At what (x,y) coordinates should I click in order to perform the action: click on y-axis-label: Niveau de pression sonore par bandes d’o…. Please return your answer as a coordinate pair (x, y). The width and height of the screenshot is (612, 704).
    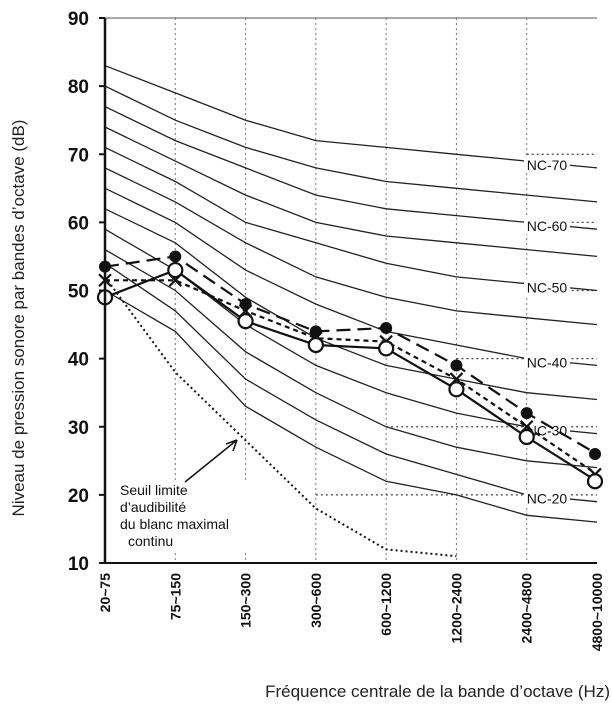
    Looking at the image, I should click on (18, 318).